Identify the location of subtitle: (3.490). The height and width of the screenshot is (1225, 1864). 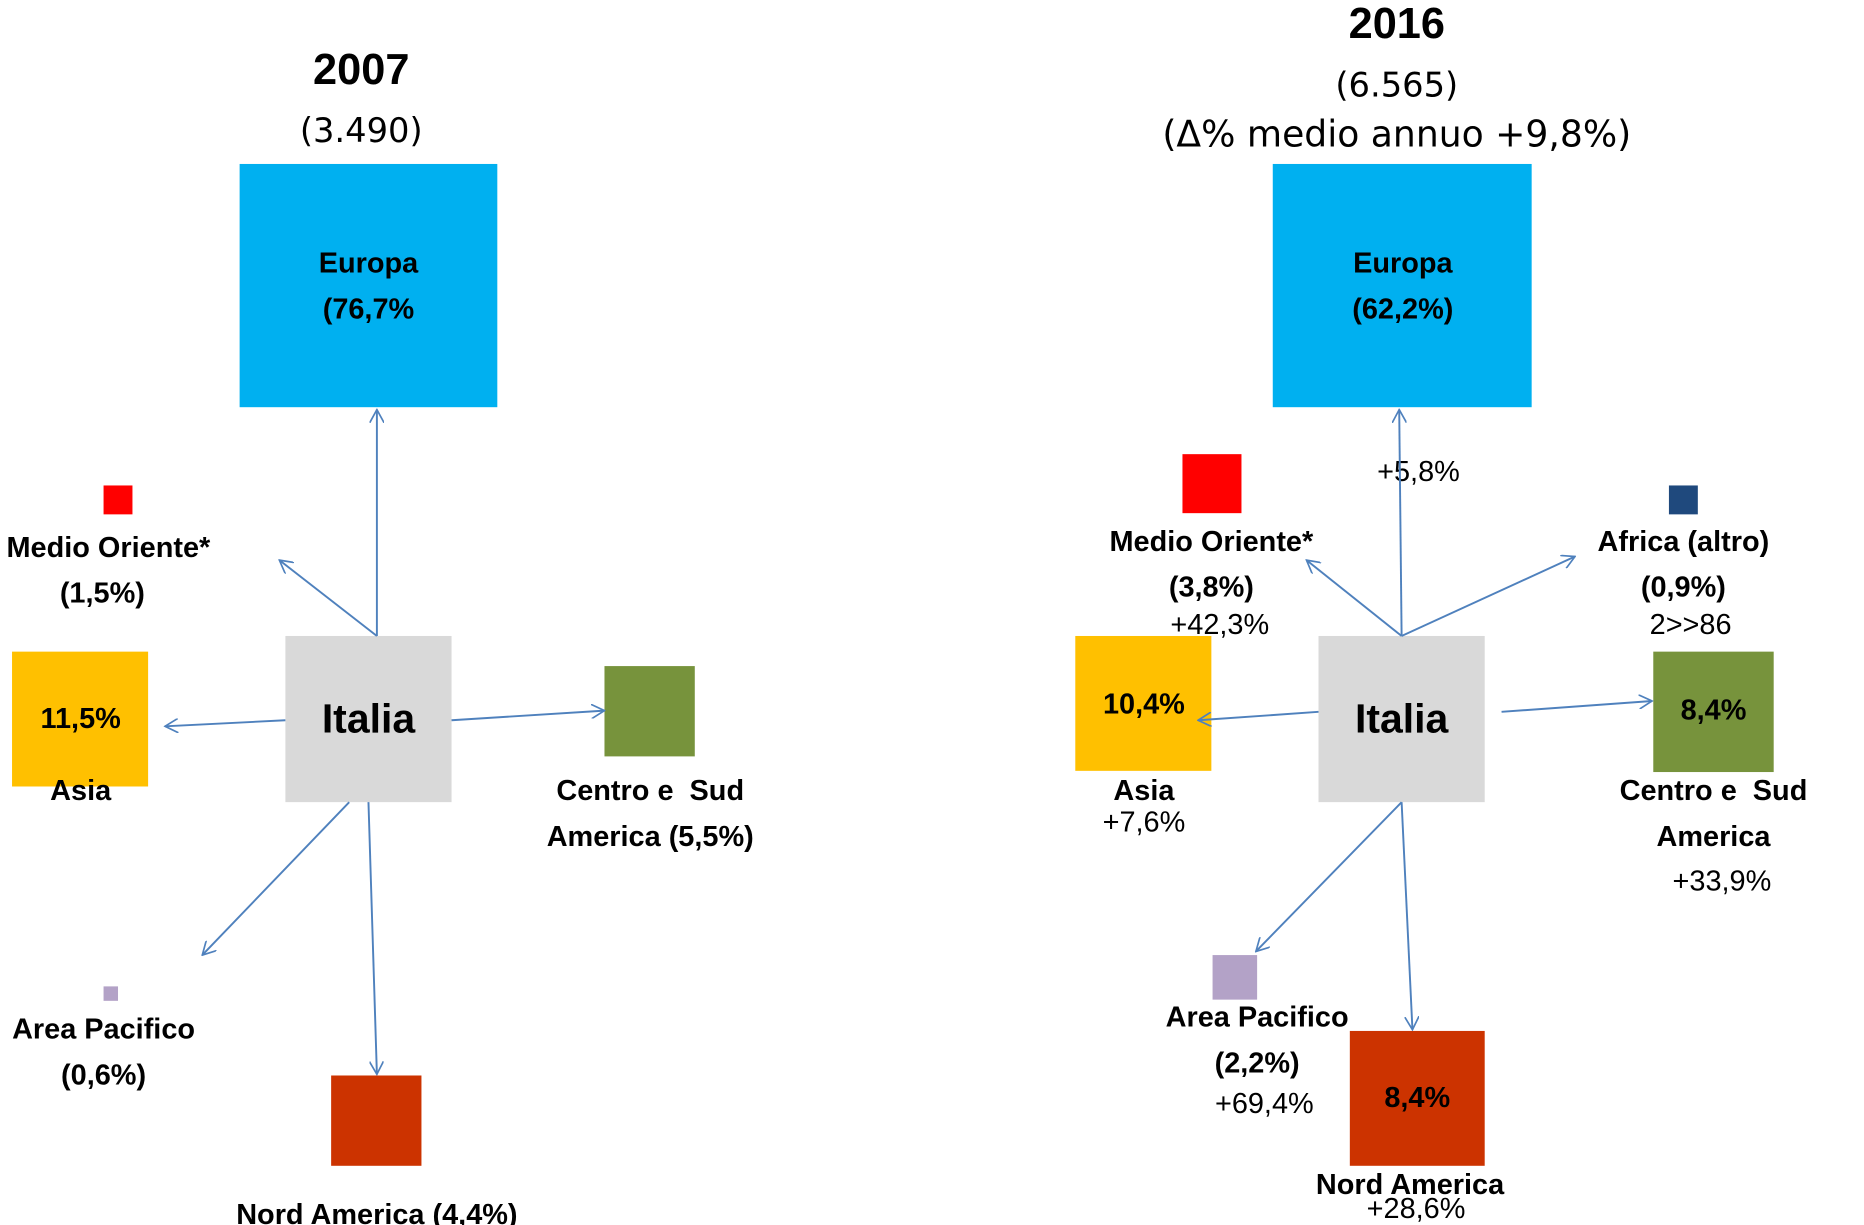
(361, 130).